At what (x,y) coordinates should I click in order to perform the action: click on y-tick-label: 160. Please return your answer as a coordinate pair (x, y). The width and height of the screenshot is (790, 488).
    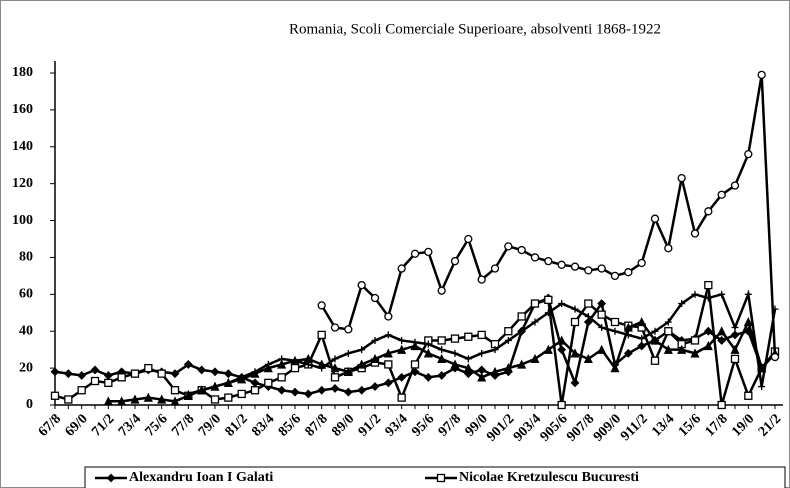
    Looking at the image, I should click on (22, 109).